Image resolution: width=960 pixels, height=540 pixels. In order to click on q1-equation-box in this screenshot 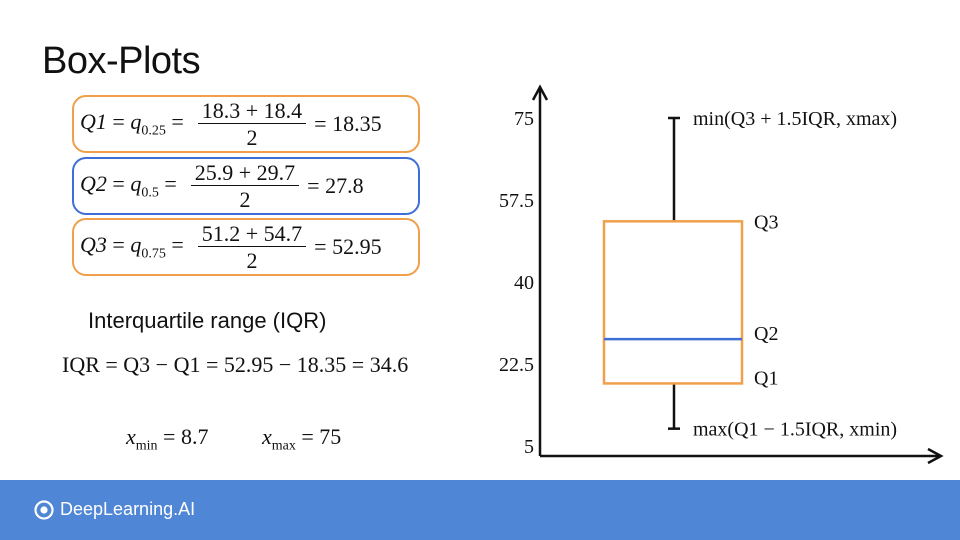, I will do `click(246, 124)`.